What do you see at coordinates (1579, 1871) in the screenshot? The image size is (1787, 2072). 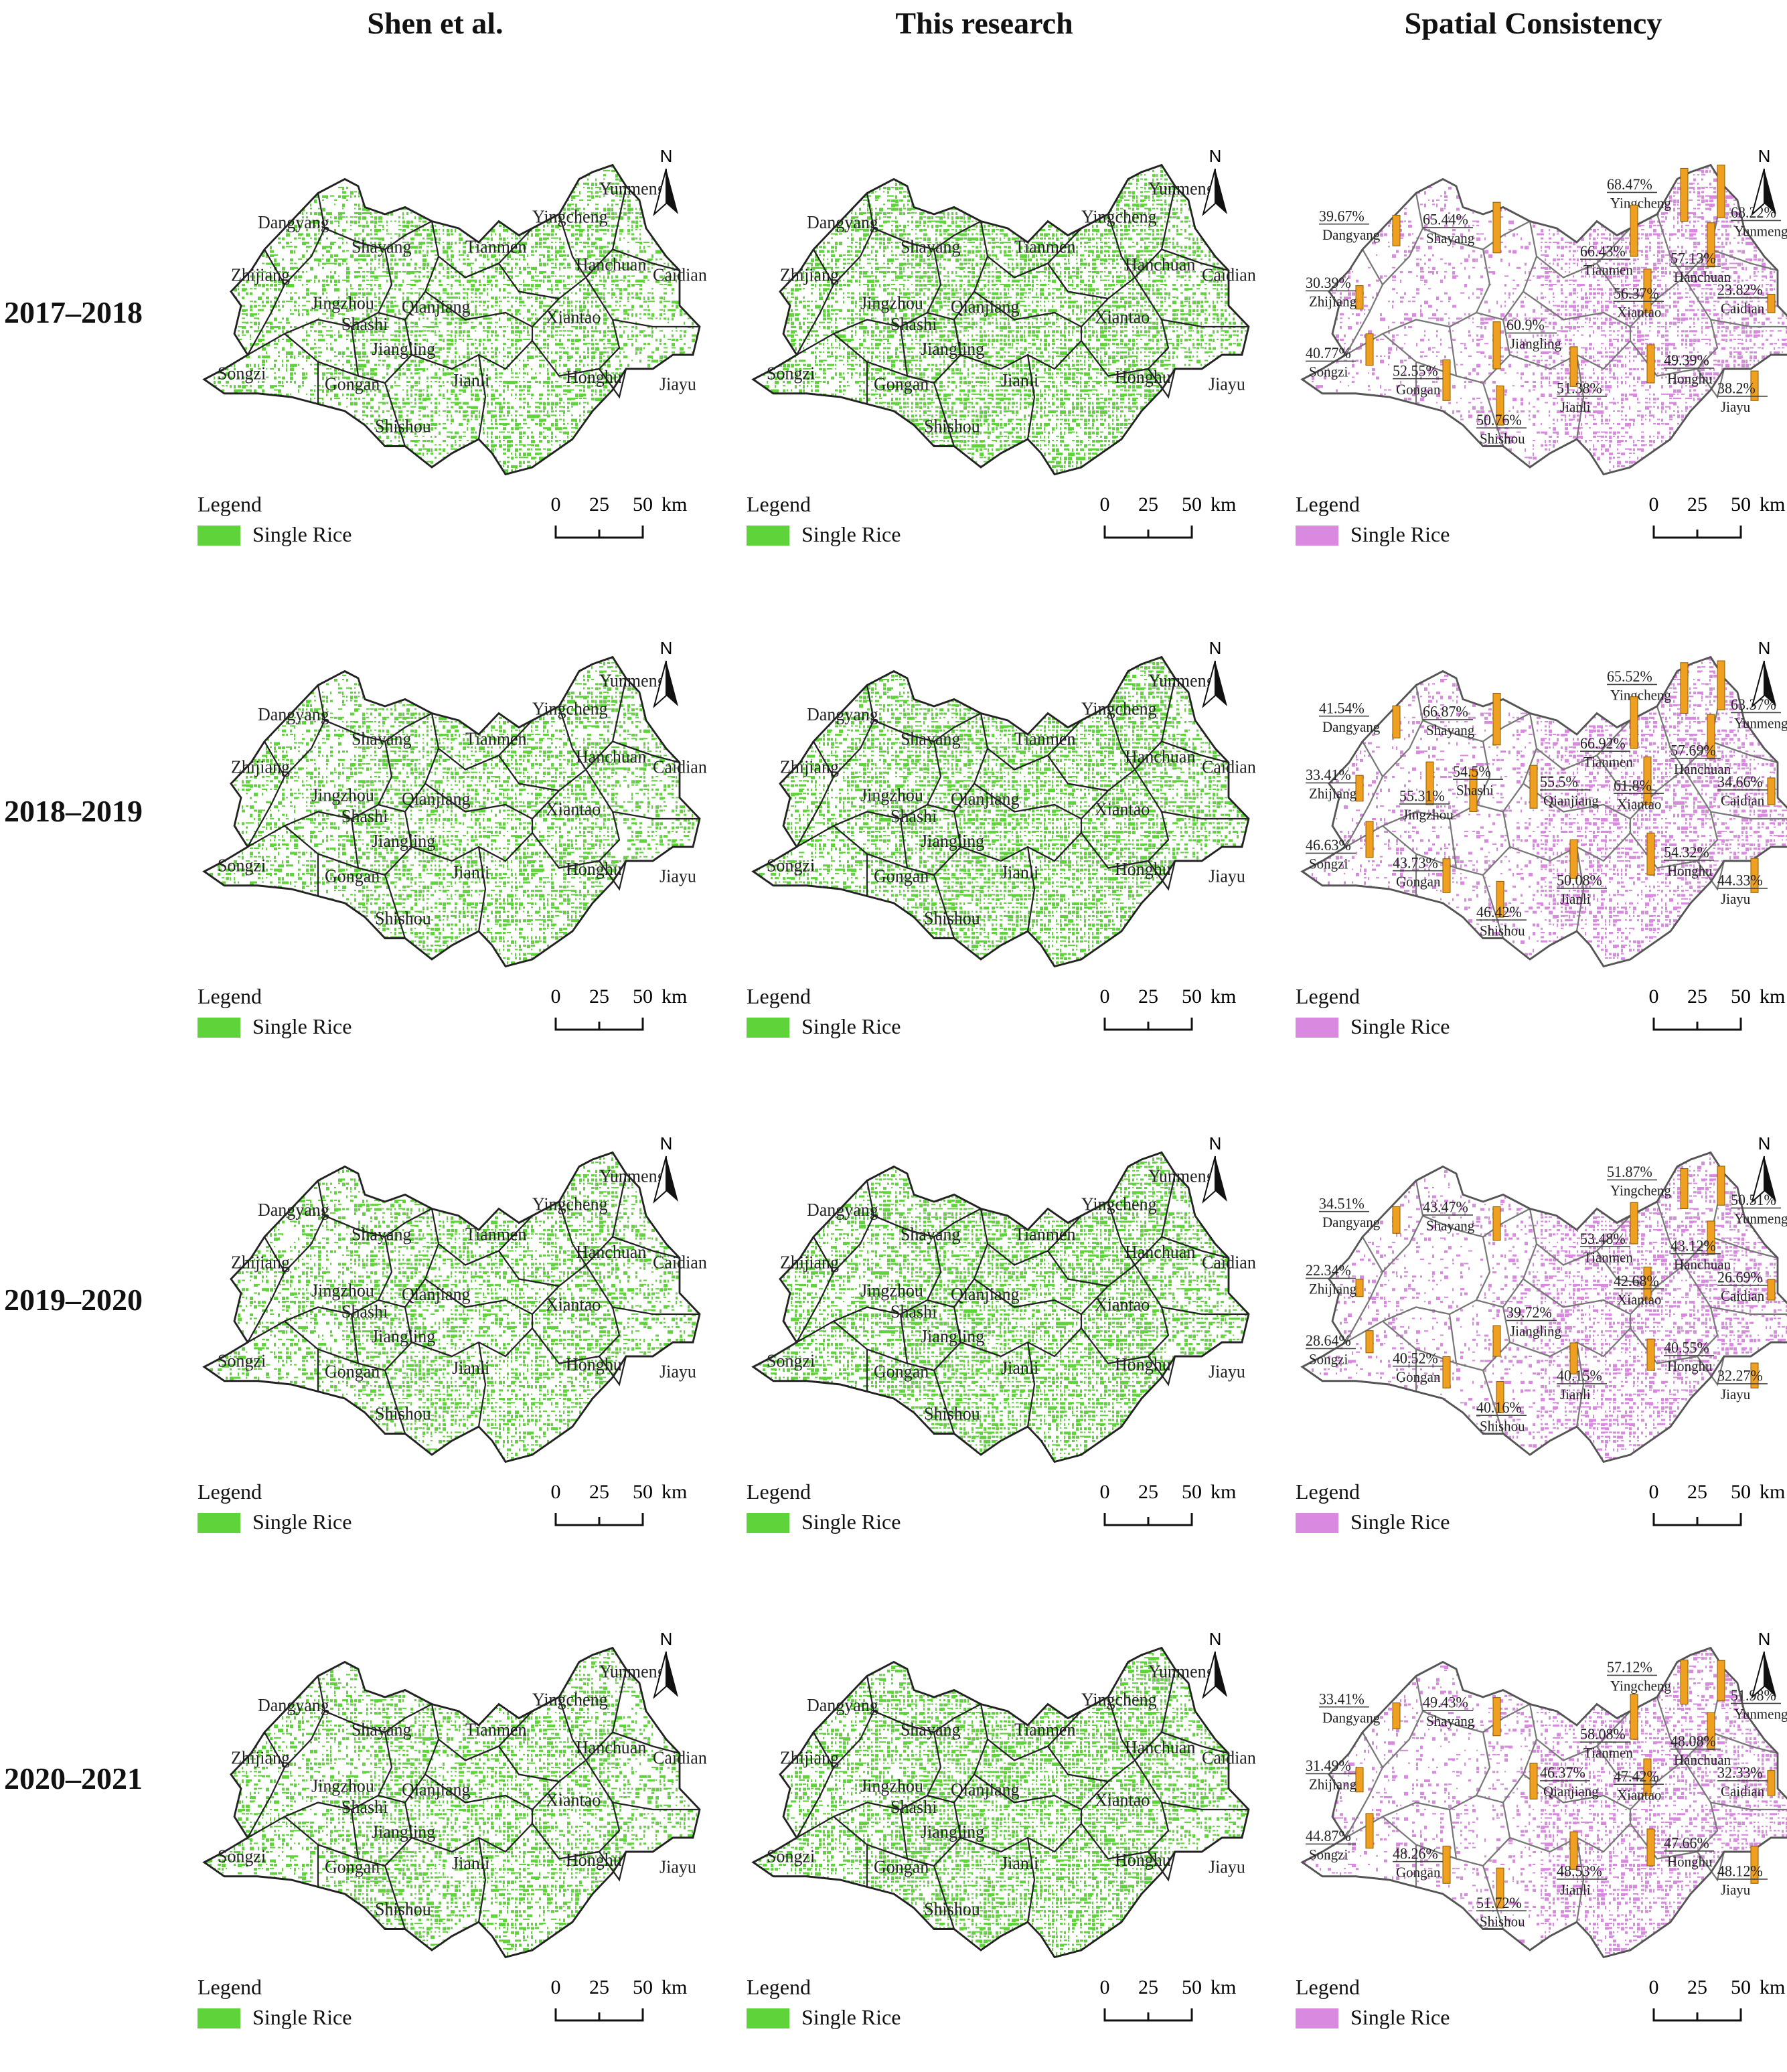 I see `consistency-value-jianli: 48.53%` at bounding box center [1579, 1871].